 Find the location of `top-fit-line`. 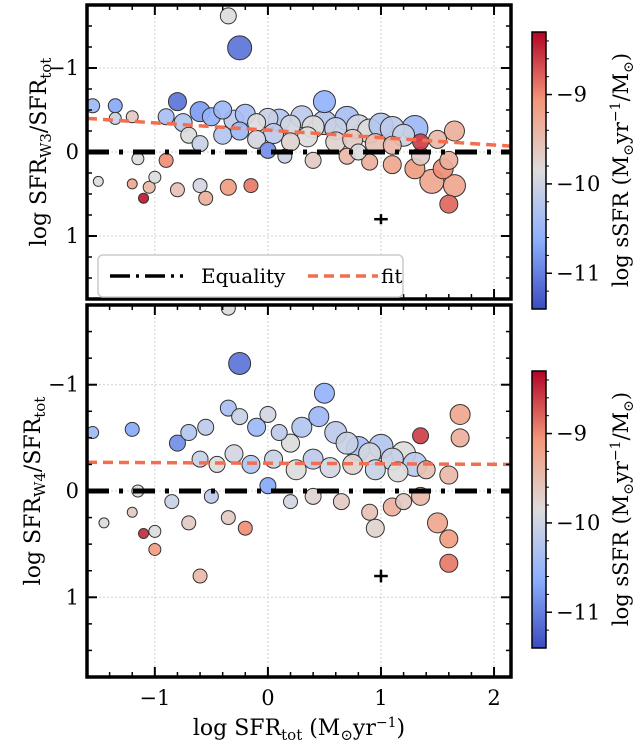

top-fit-line is located at coordinates (299, 132).